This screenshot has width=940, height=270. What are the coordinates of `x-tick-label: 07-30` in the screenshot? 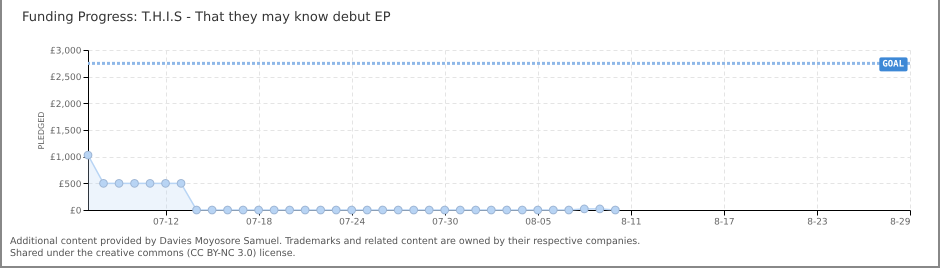 It's located at (445, 223).